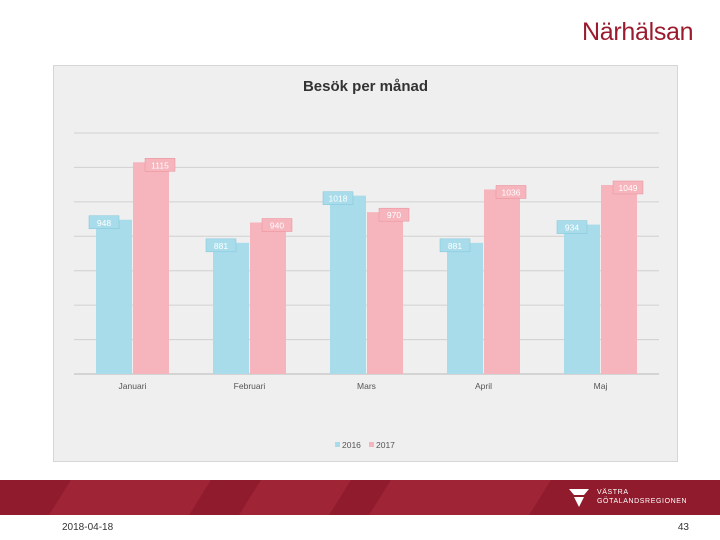 Image resolution: width=720 pixels, height=540 pixels. What do you see at coordinates (231, 308) in the screenshot?
I see `bar-2016-februari` at bounding box center [231, 308].